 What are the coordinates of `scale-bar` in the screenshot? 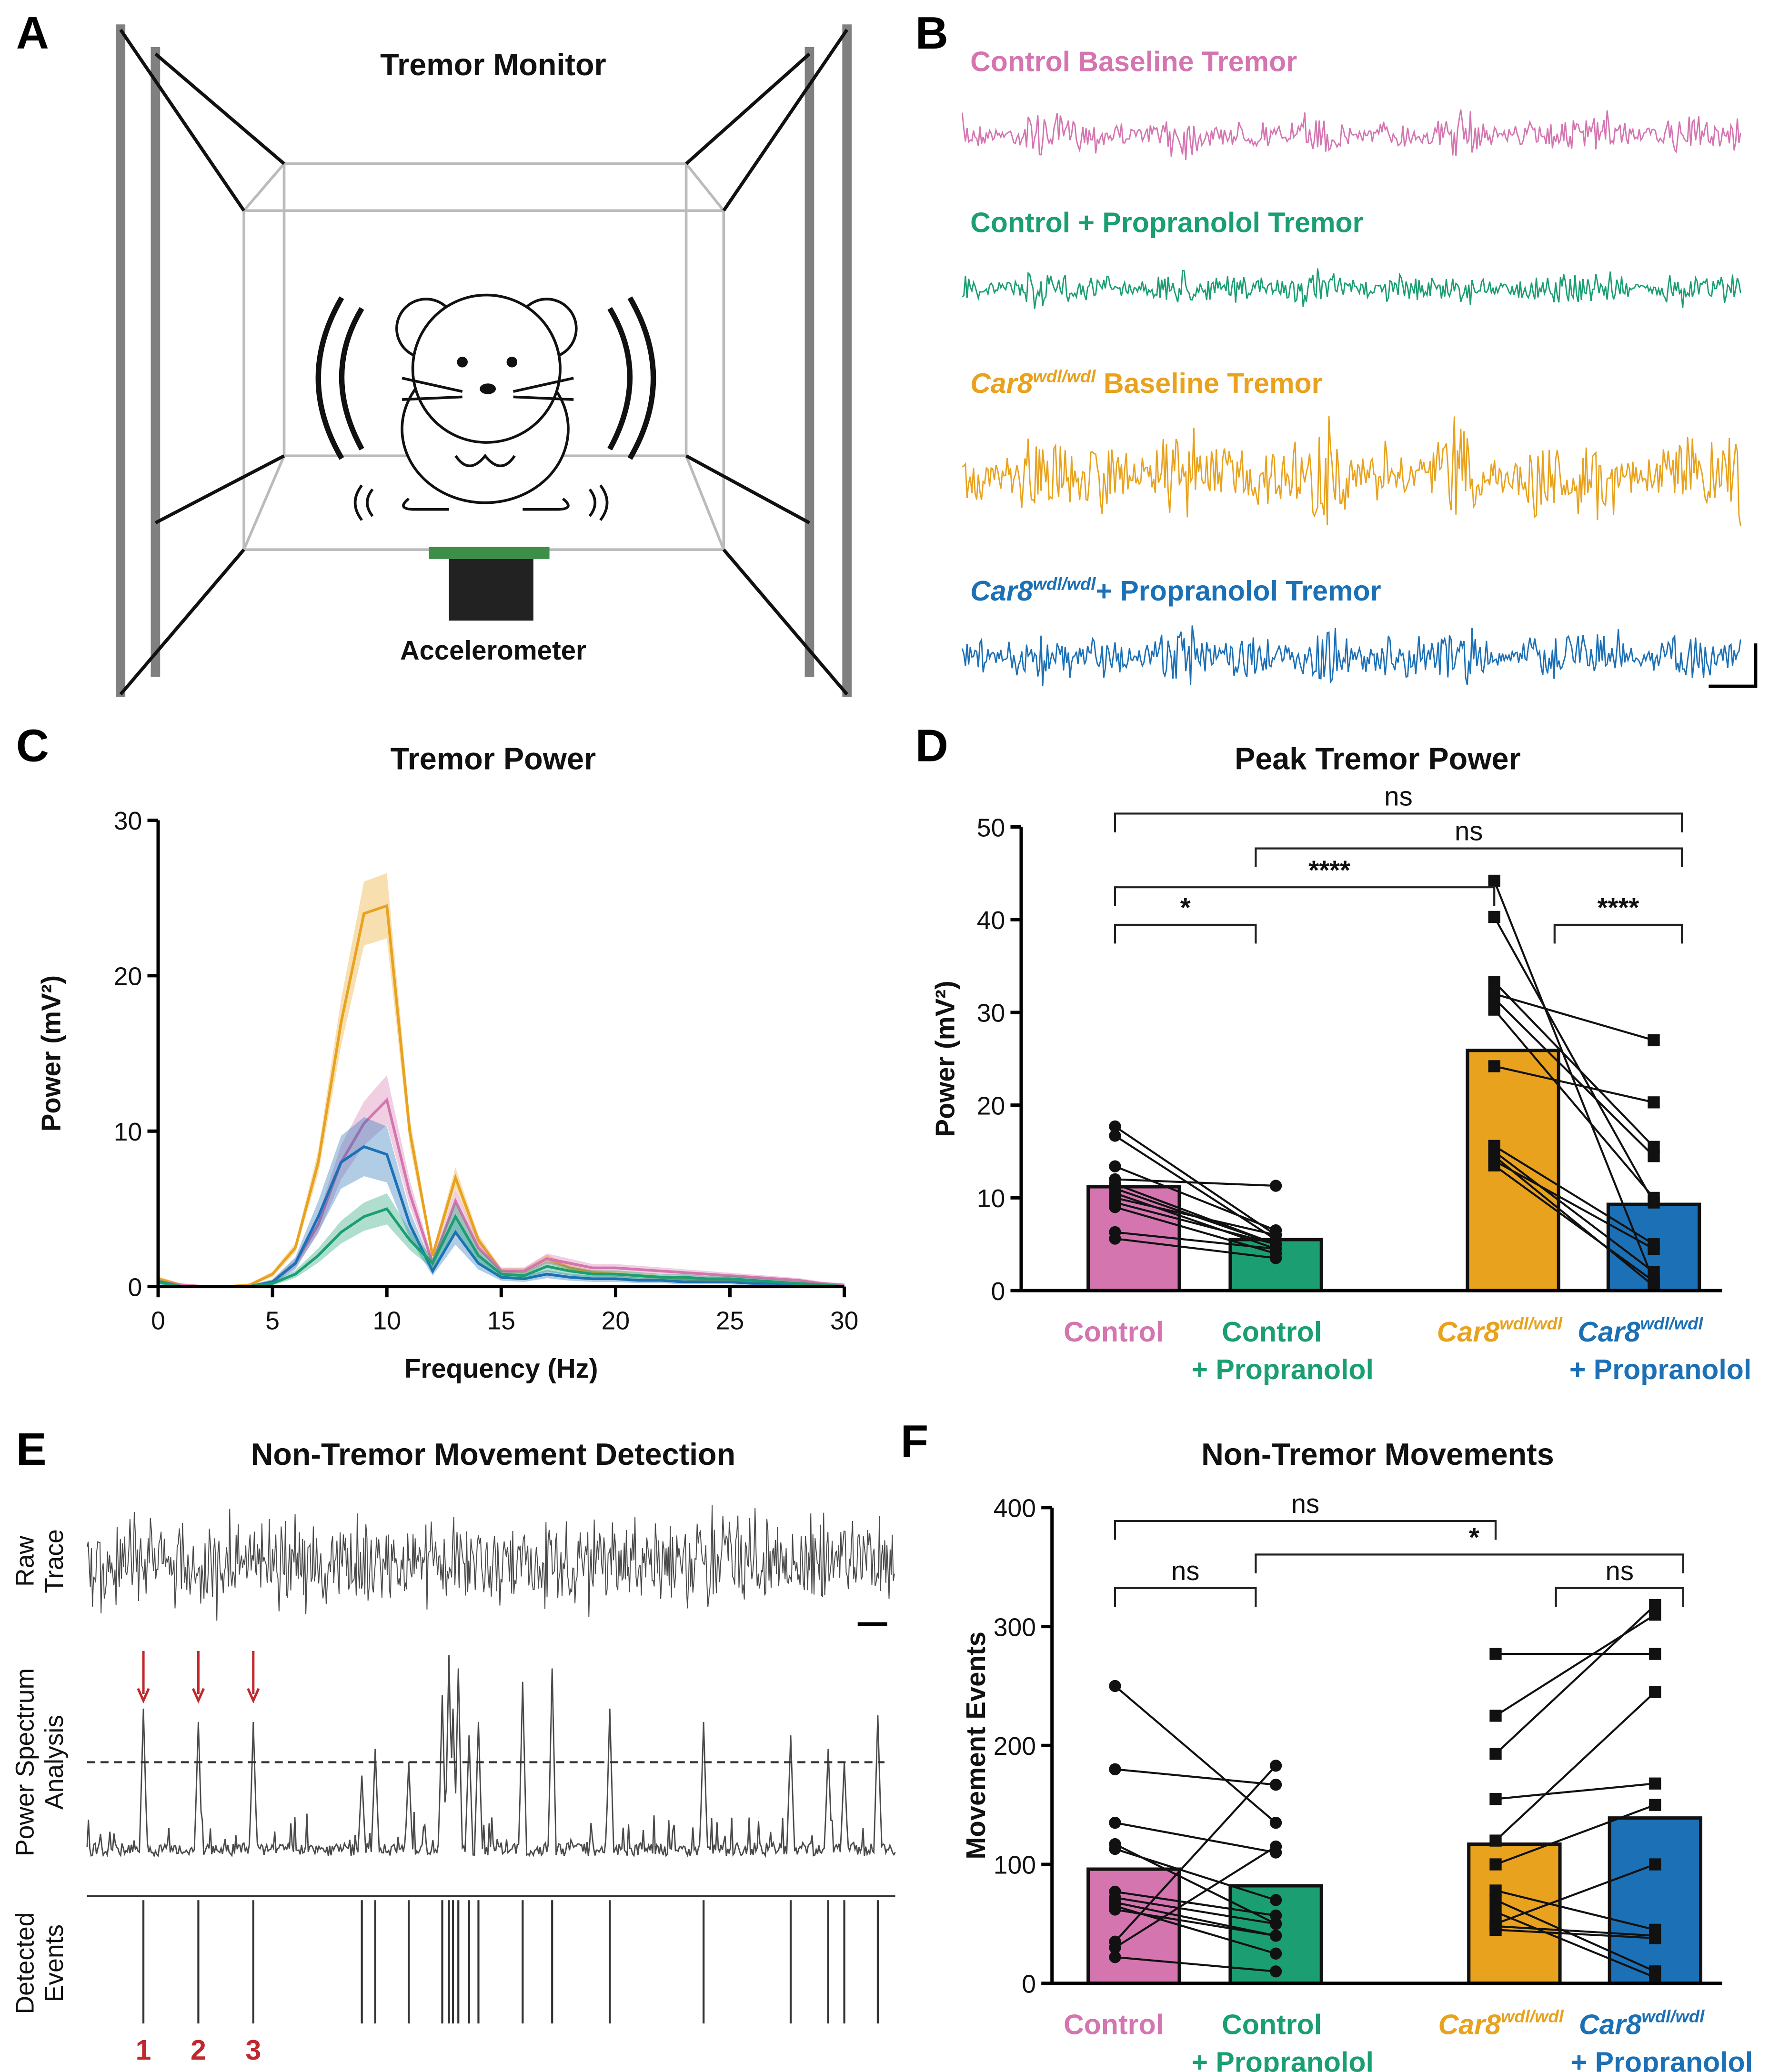 It's located at (1733, 666).